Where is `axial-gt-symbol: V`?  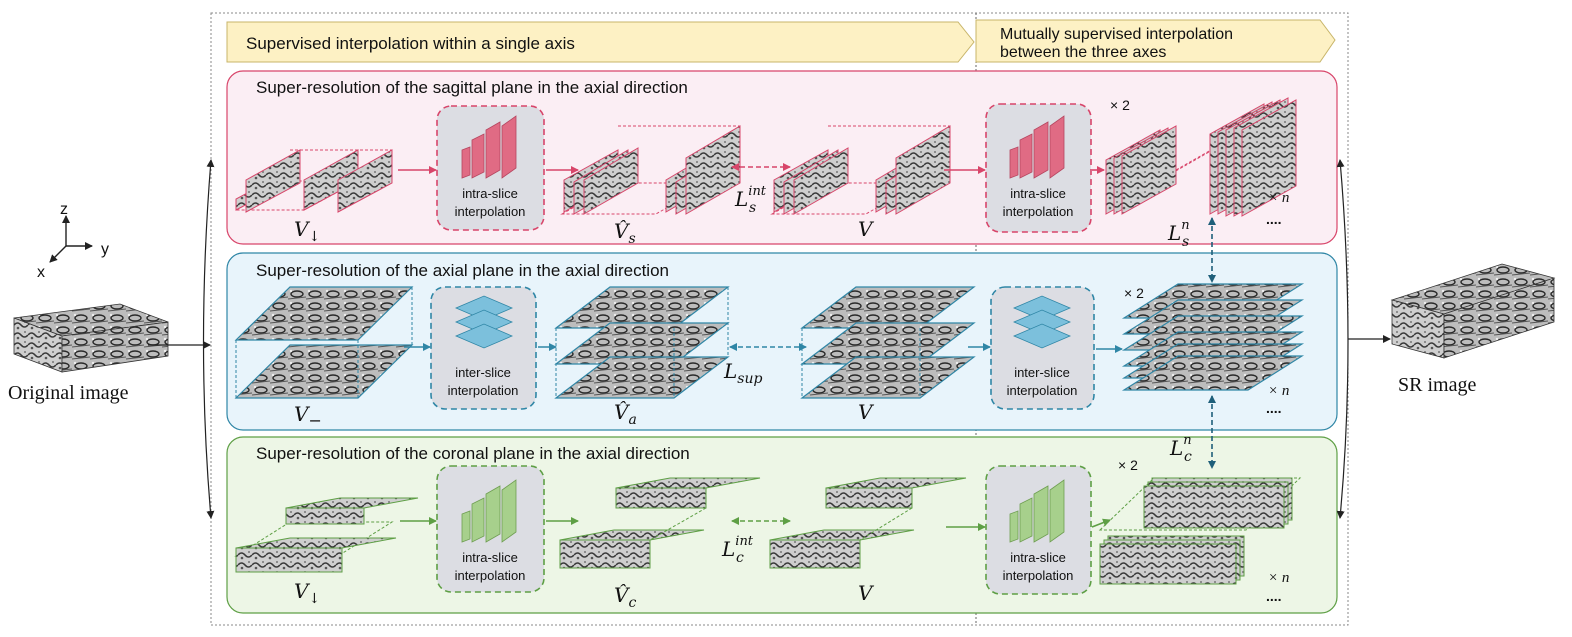
axial-gt-symbol: V is located at coordinates (866, 412).